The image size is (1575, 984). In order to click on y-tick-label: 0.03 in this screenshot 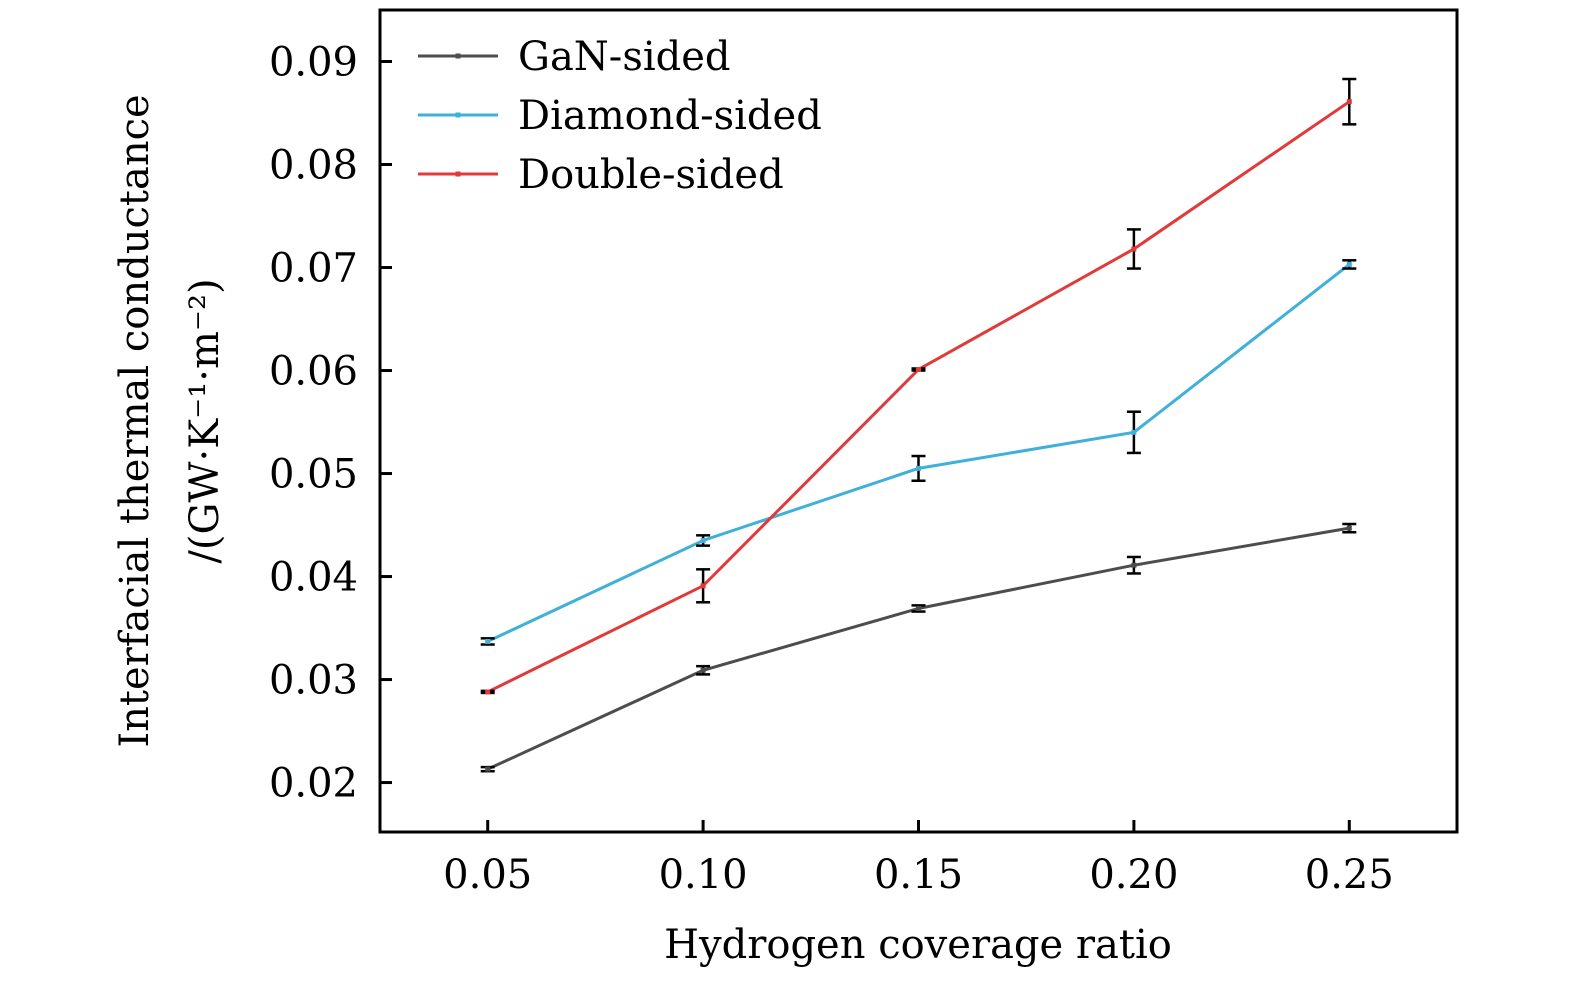, I will do `click(313, 681)`.